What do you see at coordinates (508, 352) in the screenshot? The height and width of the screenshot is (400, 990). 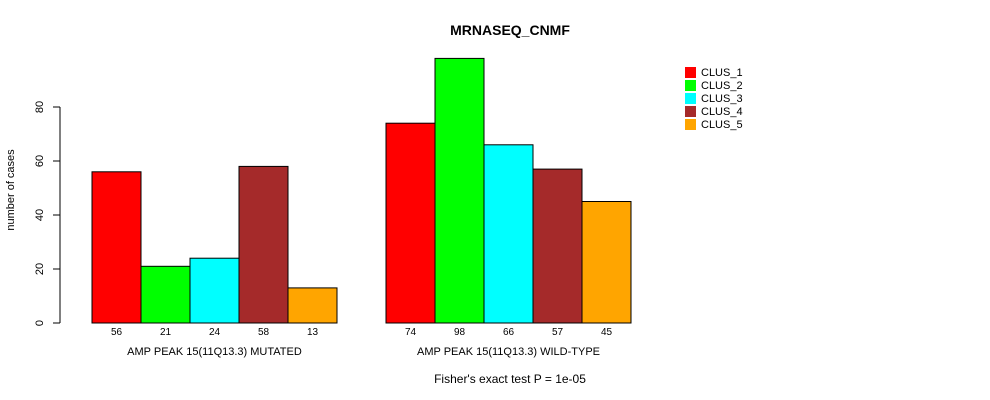 I see `group-label: AMP PEAK 15(11Q13.3) WILD-TYPE` at bounding box center [508, 352].